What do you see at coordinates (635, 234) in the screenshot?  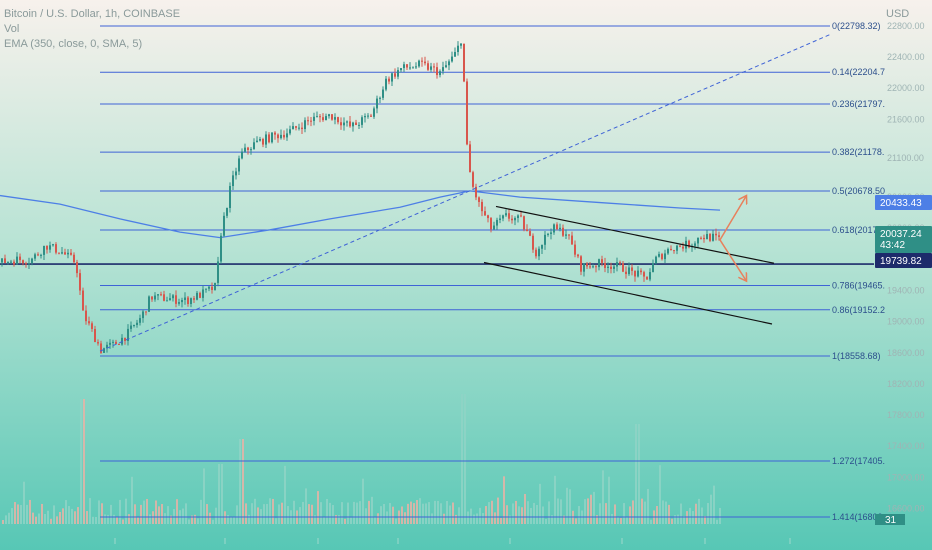 I see `channel-upper-line` at bounding box center [635, 234].